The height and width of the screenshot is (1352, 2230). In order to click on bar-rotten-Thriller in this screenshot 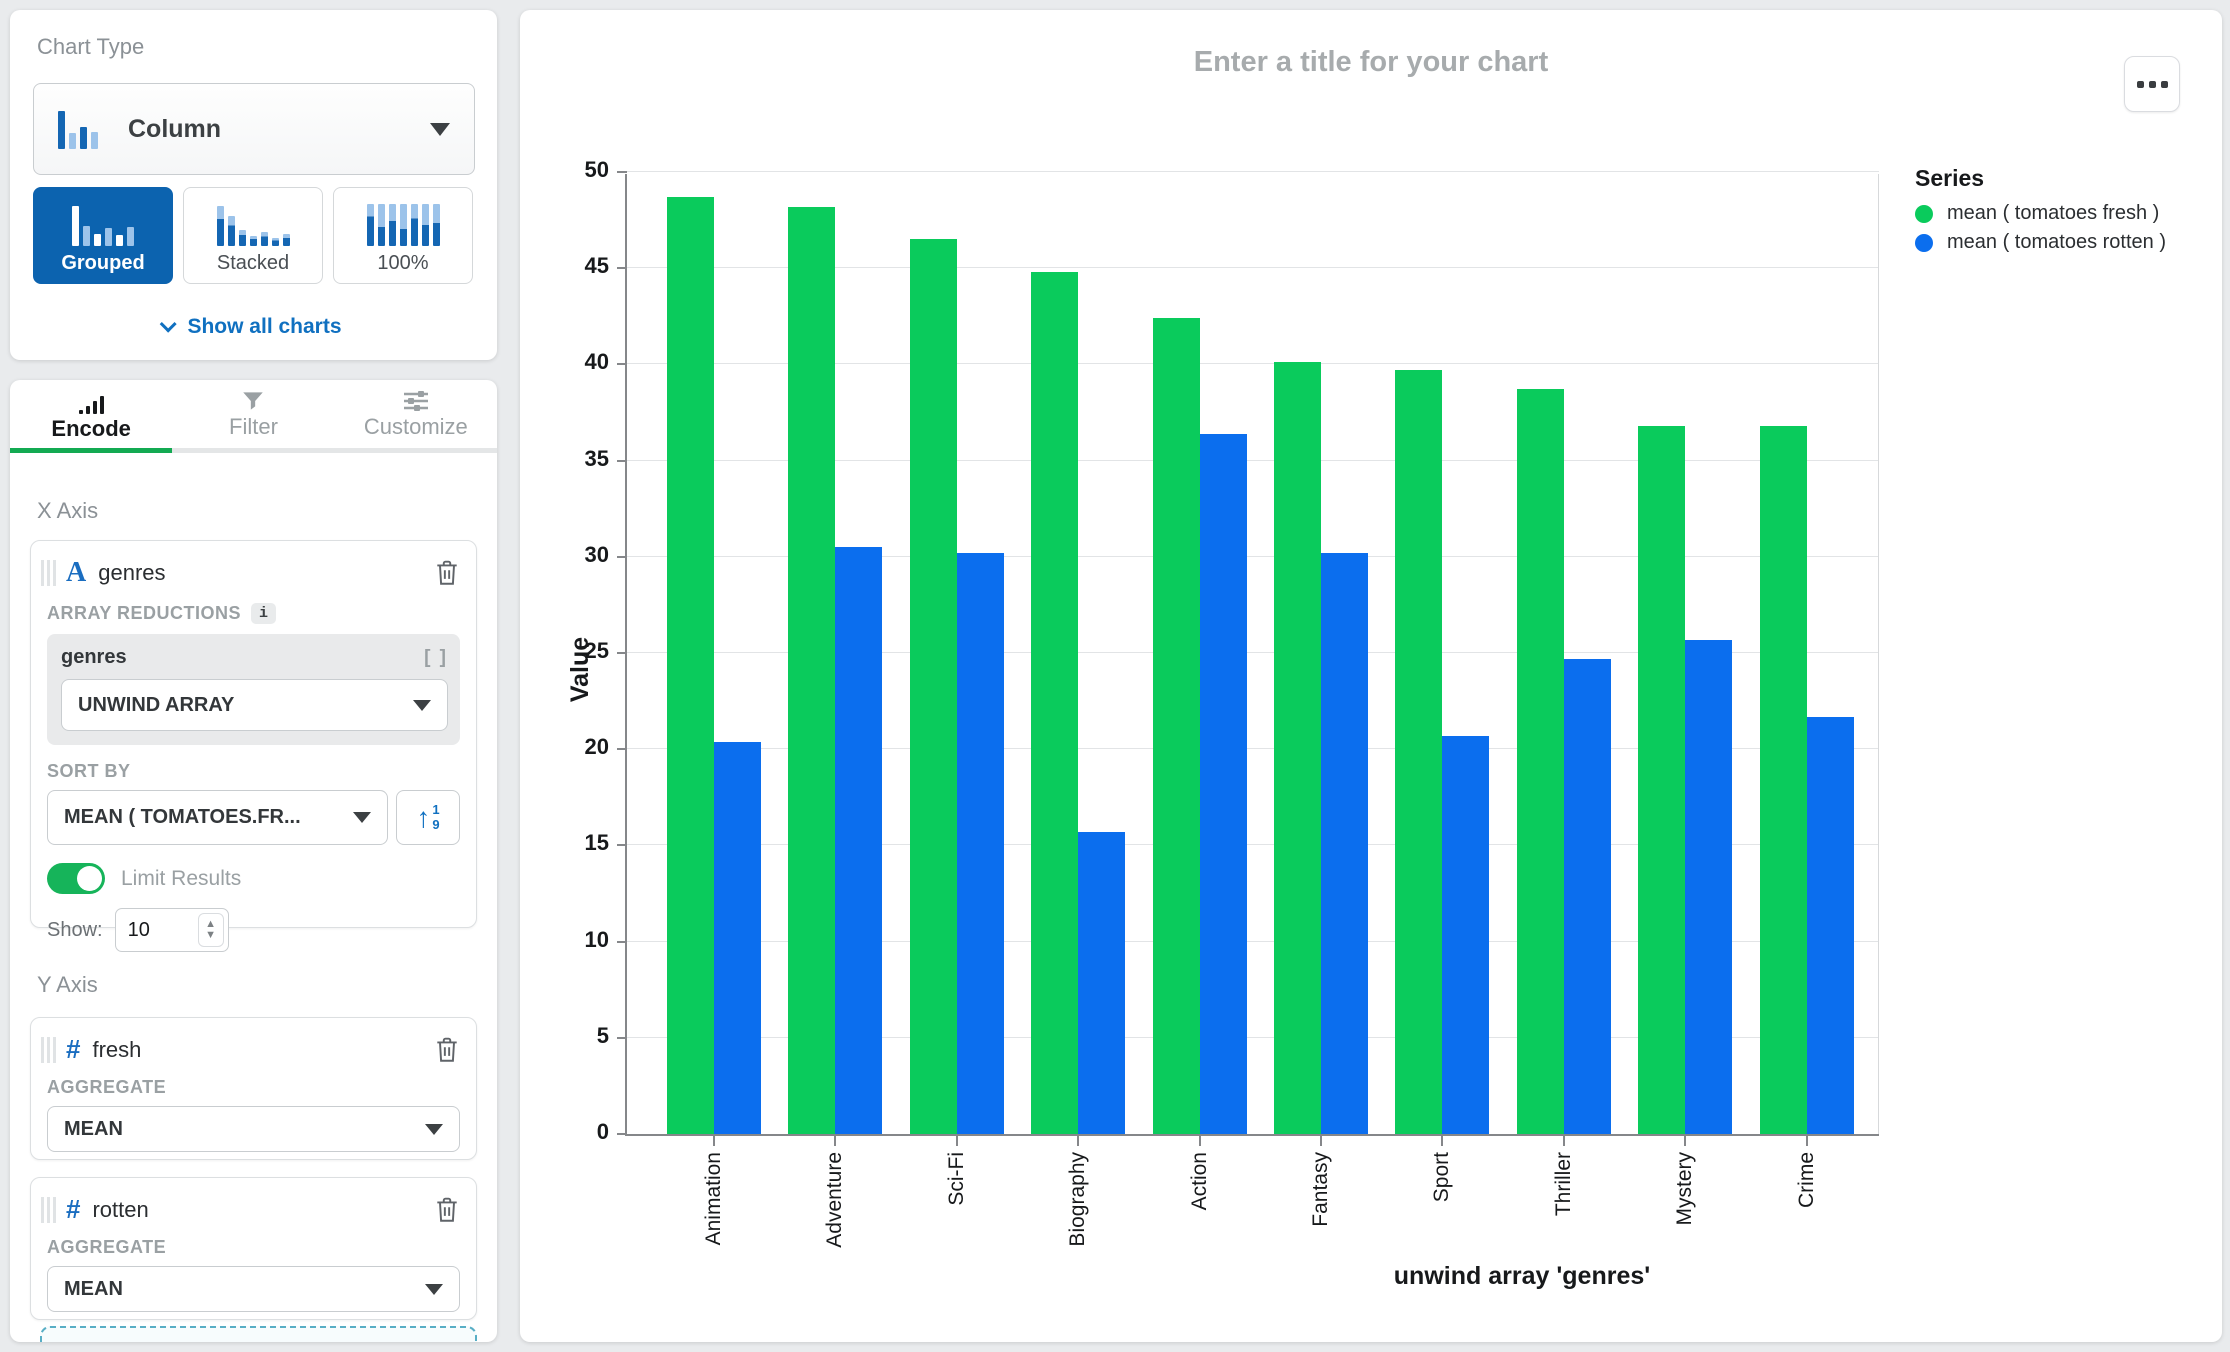, I will do `click(1587, 896)`.